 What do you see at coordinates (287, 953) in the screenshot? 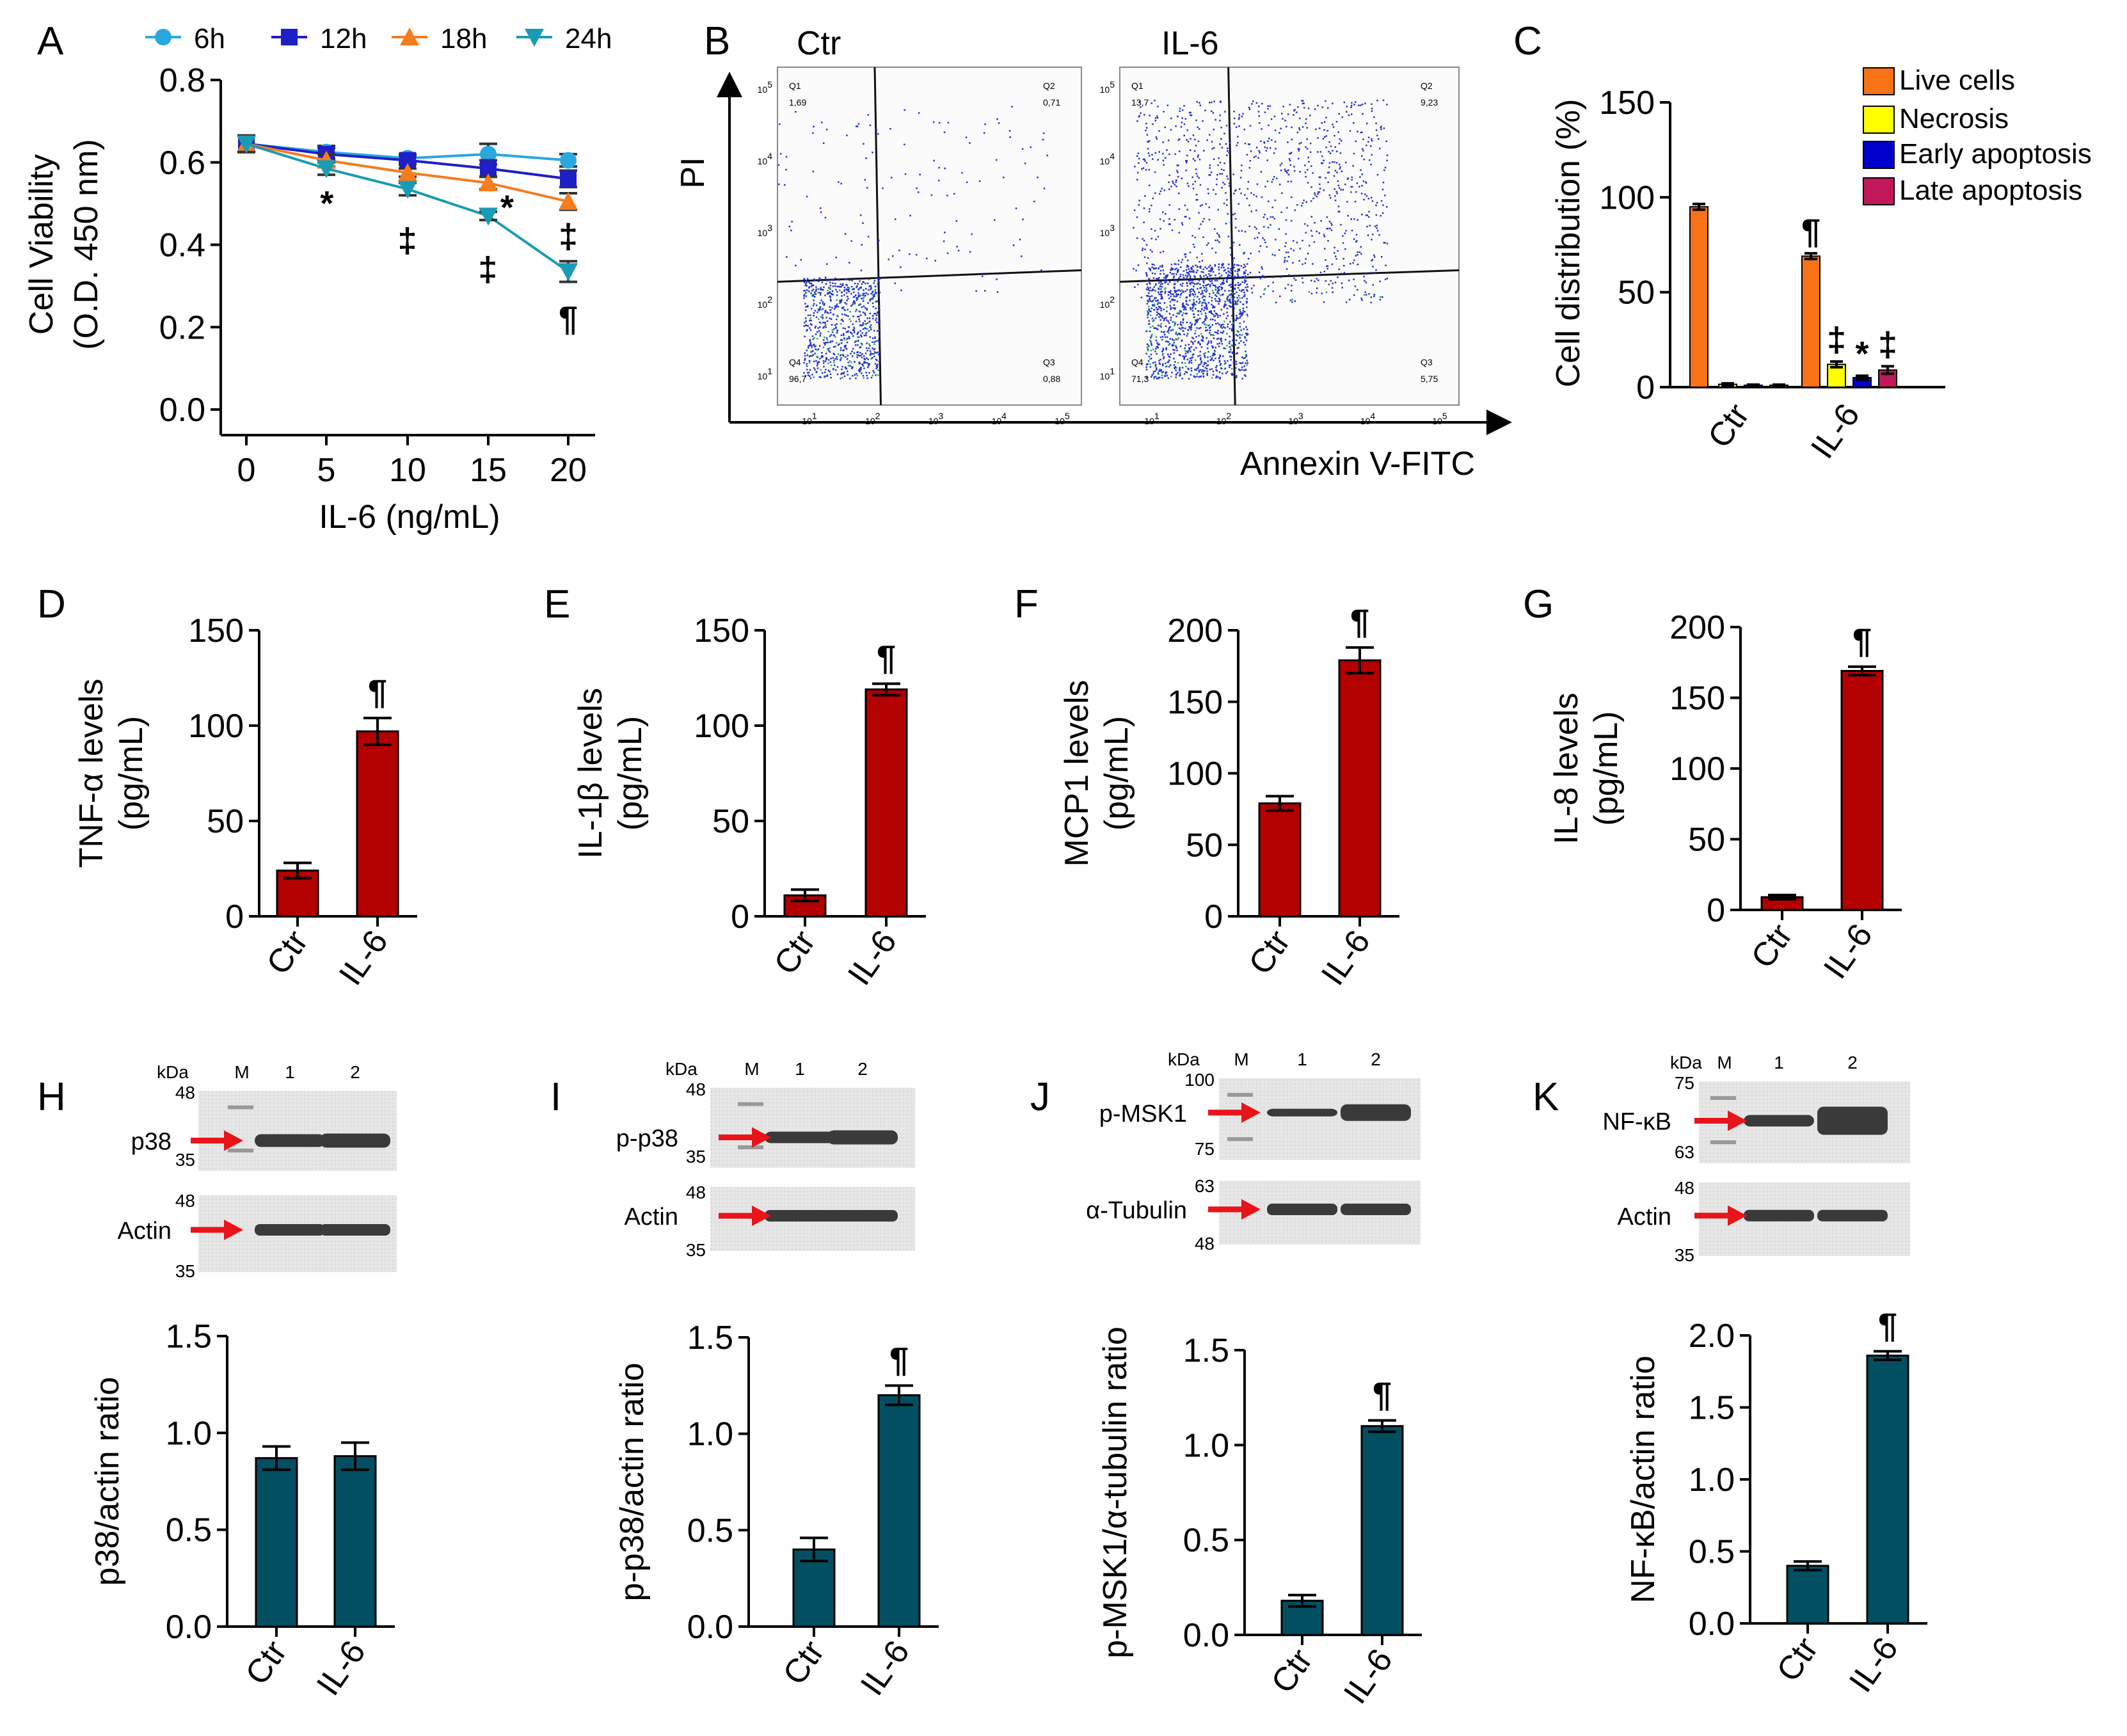
I see `x-tick-label: Ctr` at bounding box center [287, 953].